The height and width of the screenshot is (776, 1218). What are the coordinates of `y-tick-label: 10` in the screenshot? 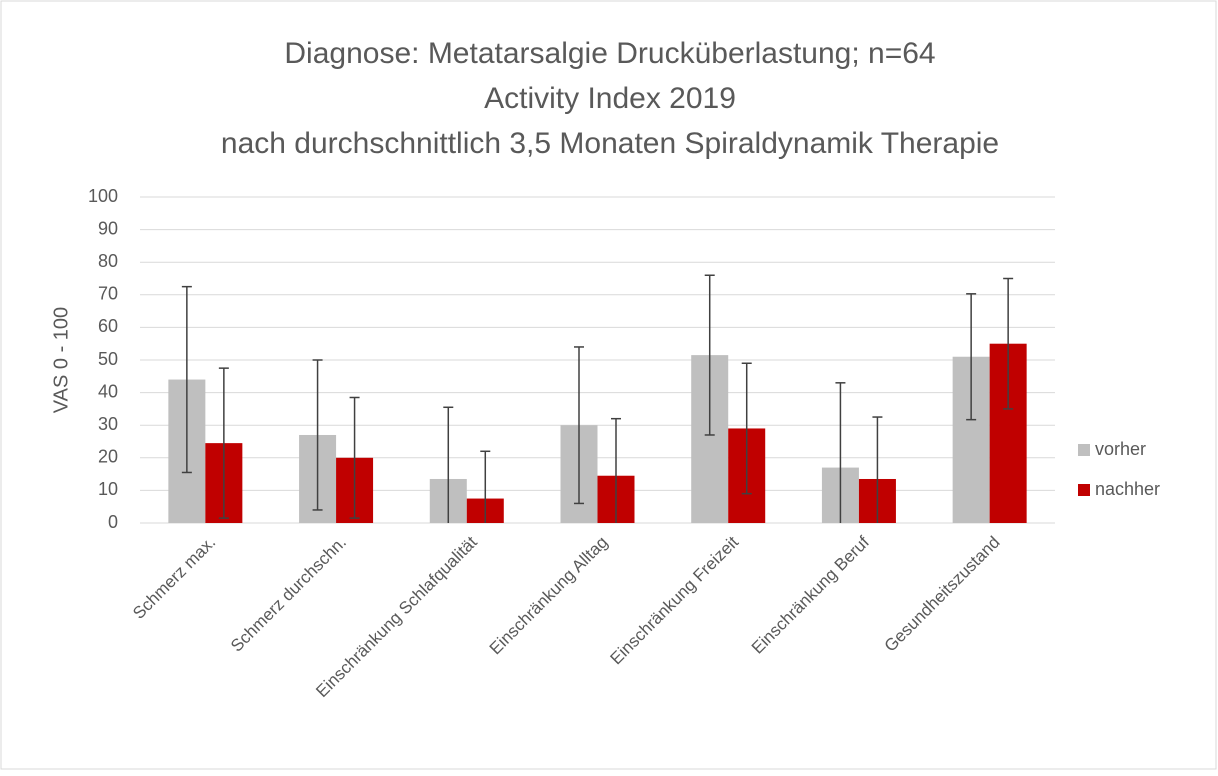 It's located at (108, 489).